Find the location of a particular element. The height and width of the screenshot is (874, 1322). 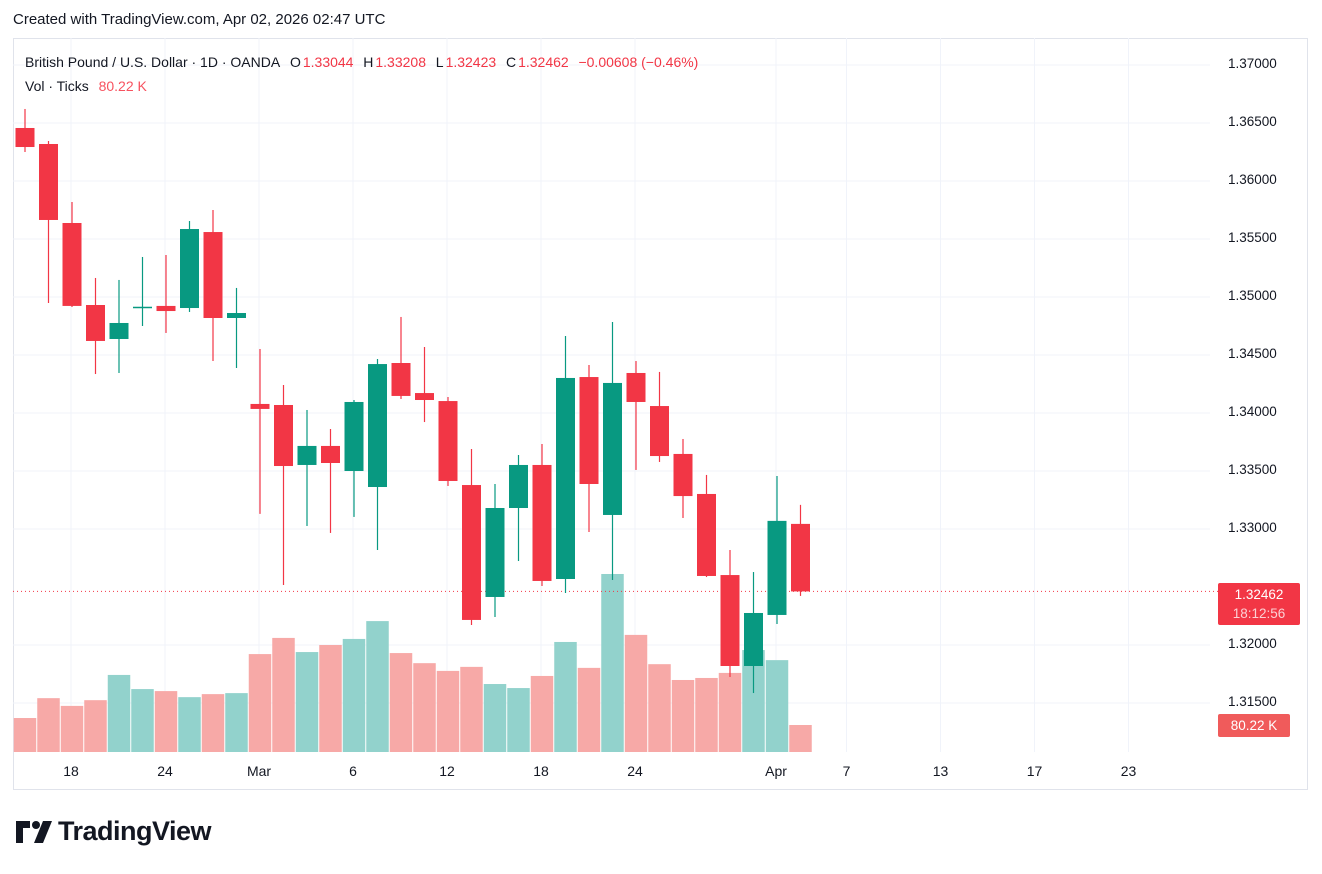

price-tick-label: 1.31500 is located at coordinates (1252, 701).